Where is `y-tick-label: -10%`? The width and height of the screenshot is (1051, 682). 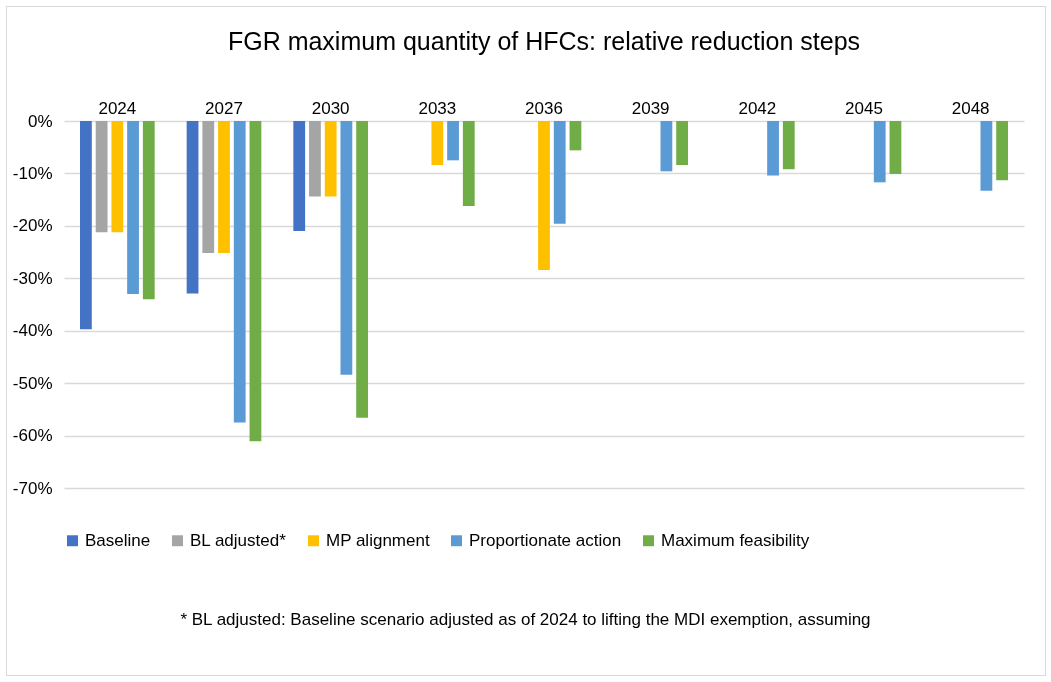 y-tick-label: -10% is located at coordinates (32, 173).